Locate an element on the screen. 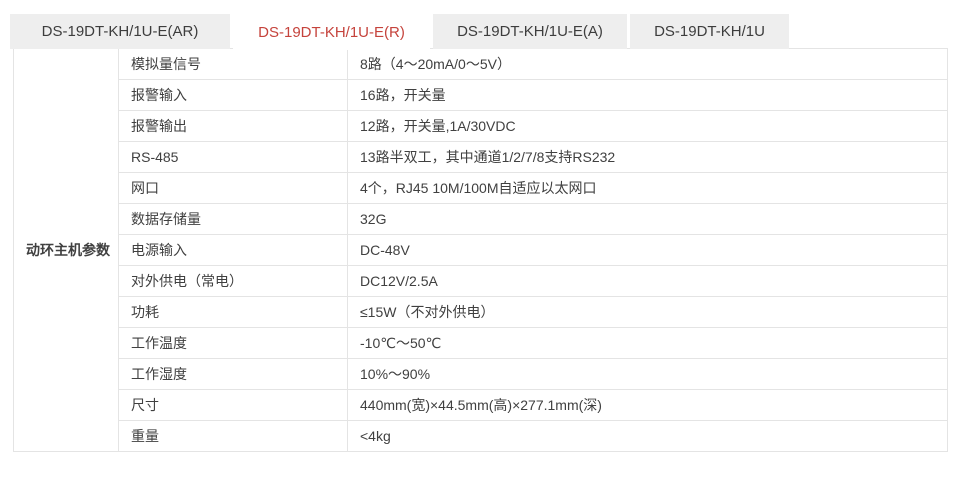  tab-ds-19dt-kh-1u-e-ar: DS-19DT-KH/1U-E(AR) is located at coordinates (120, 31).